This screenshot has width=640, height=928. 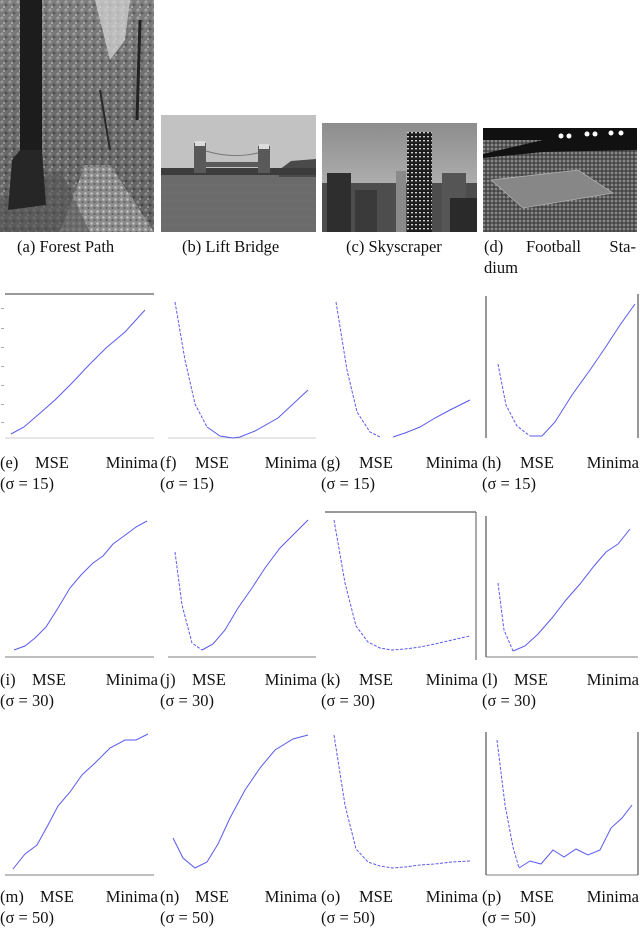 I want to click on caption-k: (k) MSE Minima (σ = 30), so click(x=399, y=690).